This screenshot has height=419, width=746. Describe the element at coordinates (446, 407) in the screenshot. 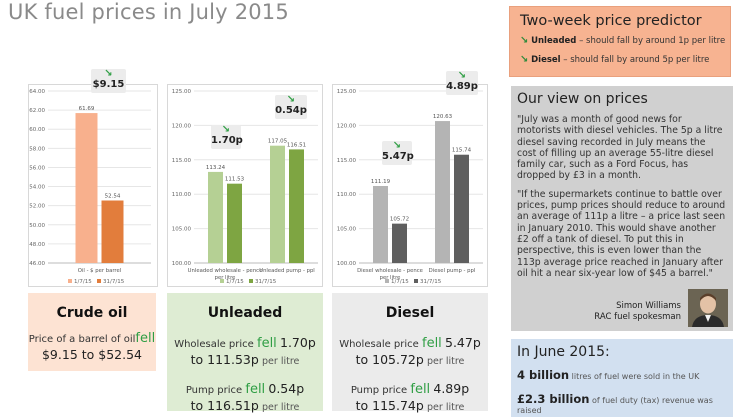

I see `dsl-p-unit: per litre` at that location.